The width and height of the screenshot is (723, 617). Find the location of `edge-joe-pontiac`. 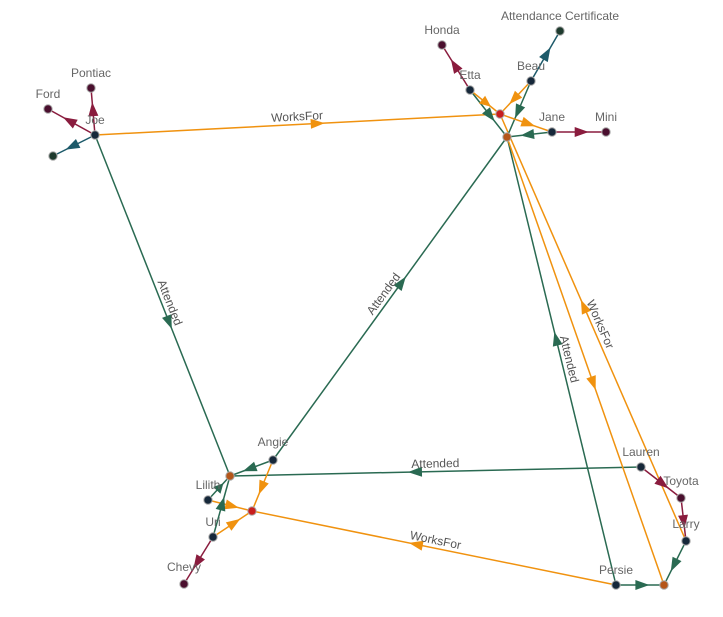

edge-joe-pontiac is located at coordinates (93, 111).